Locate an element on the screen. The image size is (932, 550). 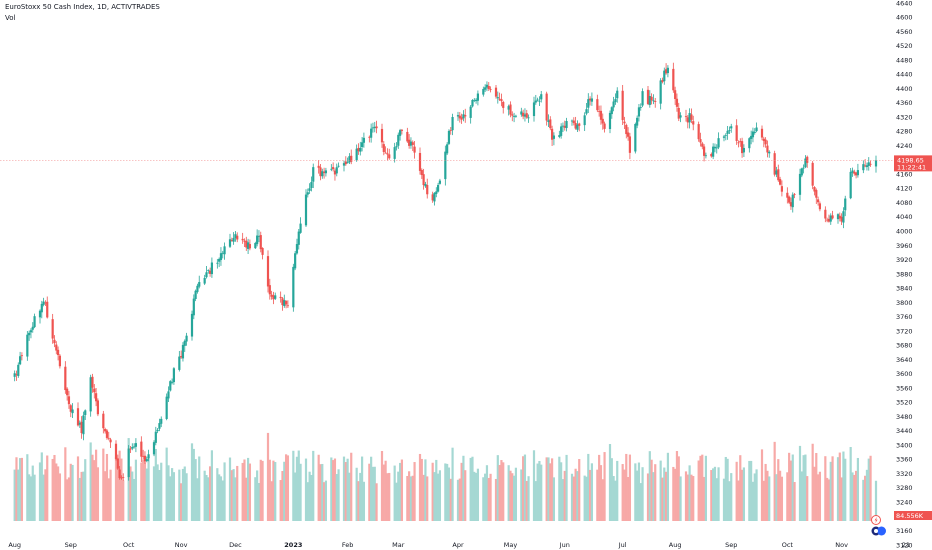
tradingview-logo-icon is located at coordinates (879, 531).